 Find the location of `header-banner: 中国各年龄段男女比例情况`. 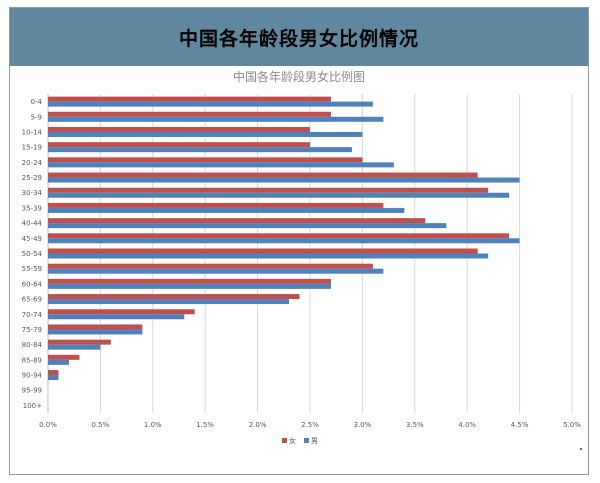

header-banner: 中国各年龄段男女比例情况 is located at coordinates (299, 37).